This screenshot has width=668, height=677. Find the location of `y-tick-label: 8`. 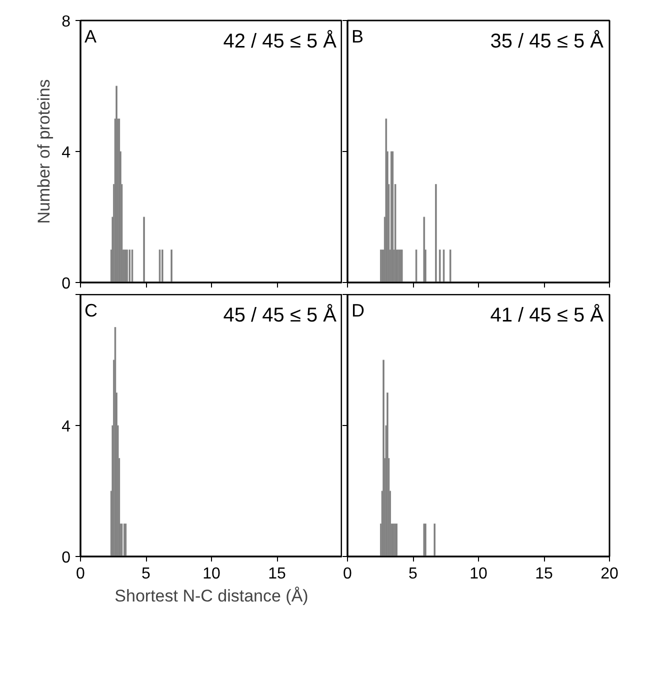

y-tick-label: 8 is located at coordinates (66, 22).